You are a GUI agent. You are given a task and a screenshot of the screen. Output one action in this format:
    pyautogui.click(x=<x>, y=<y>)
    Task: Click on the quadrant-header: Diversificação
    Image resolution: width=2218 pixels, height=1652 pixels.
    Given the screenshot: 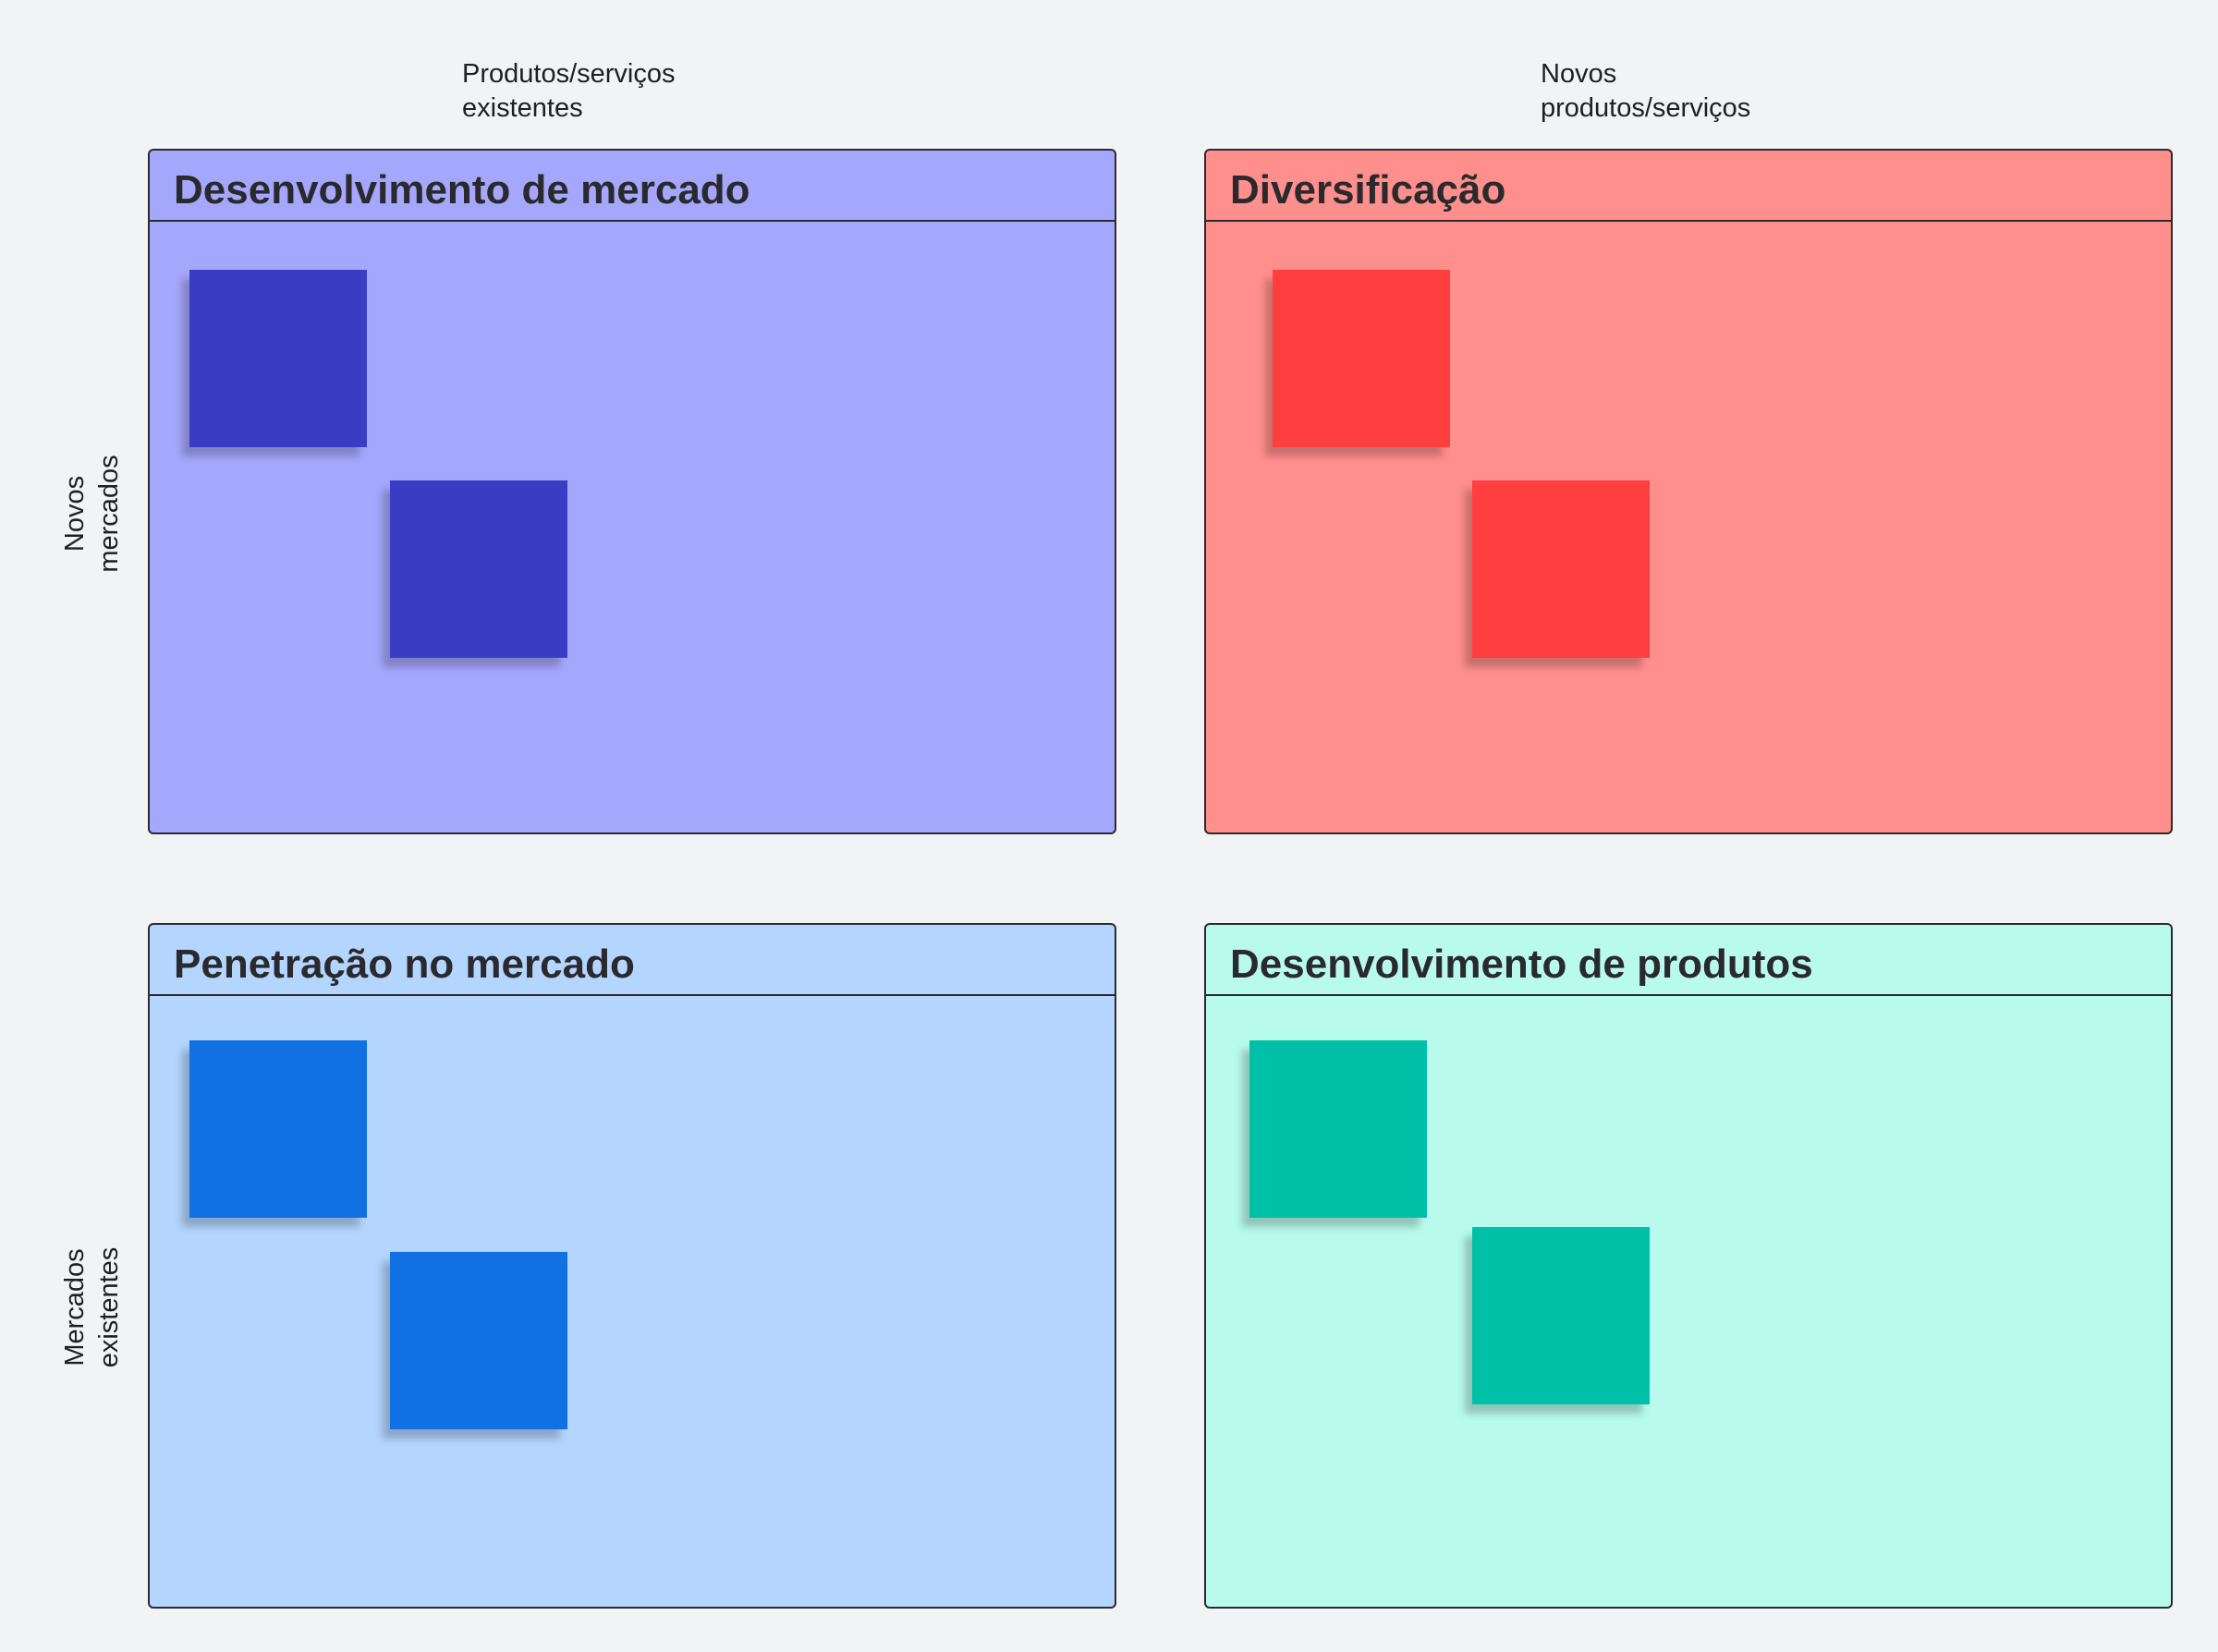 What is the action you would take?
    pyautogui.click(x=1688, y=186)
    